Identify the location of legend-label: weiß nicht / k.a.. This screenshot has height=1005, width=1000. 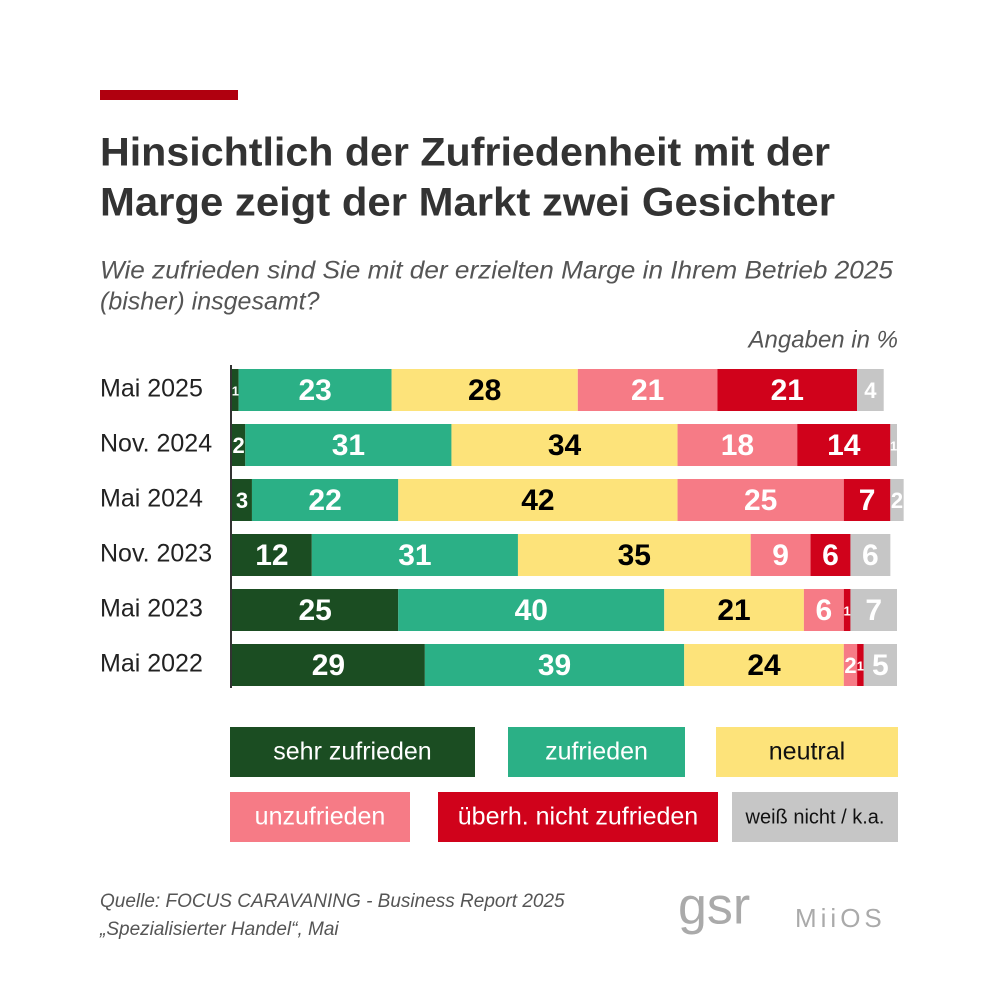
(815, 817).